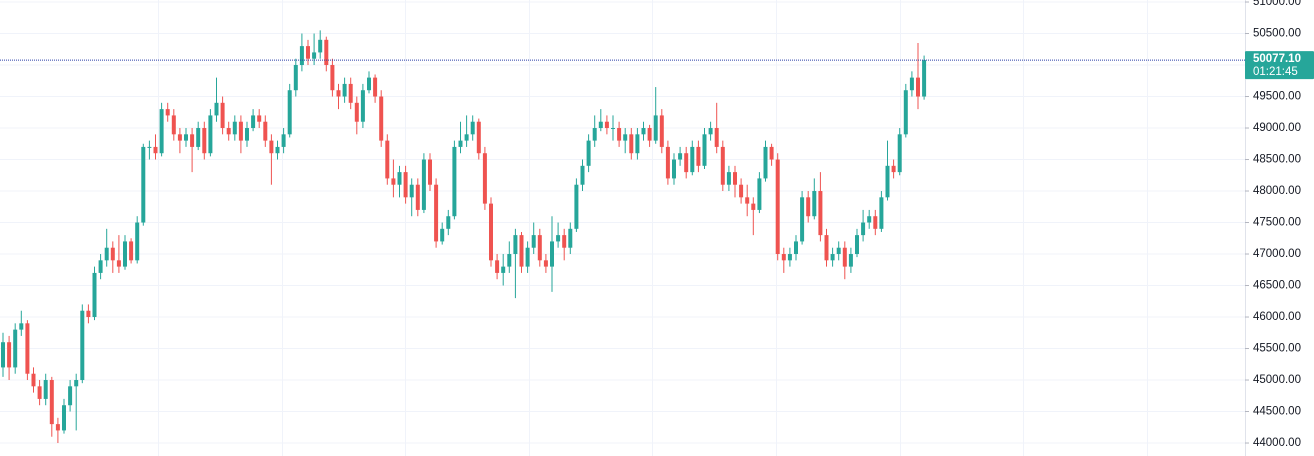 This screenshot has width=1314, height=456. Describe the element at coordinates (1277, 443) in the screenshot. I see `y-tick-label: 44000.00` at that location.